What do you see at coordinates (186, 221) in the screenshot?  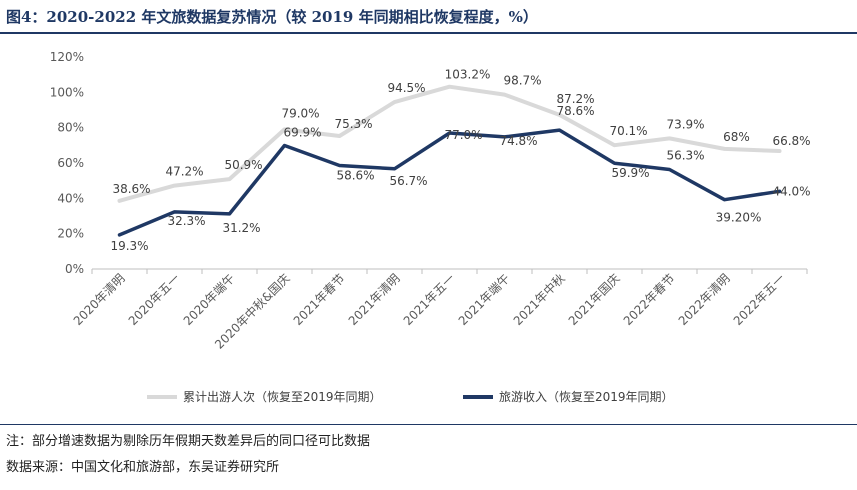 I see `data-label: 32.3%` at bounding box center [186, 221].